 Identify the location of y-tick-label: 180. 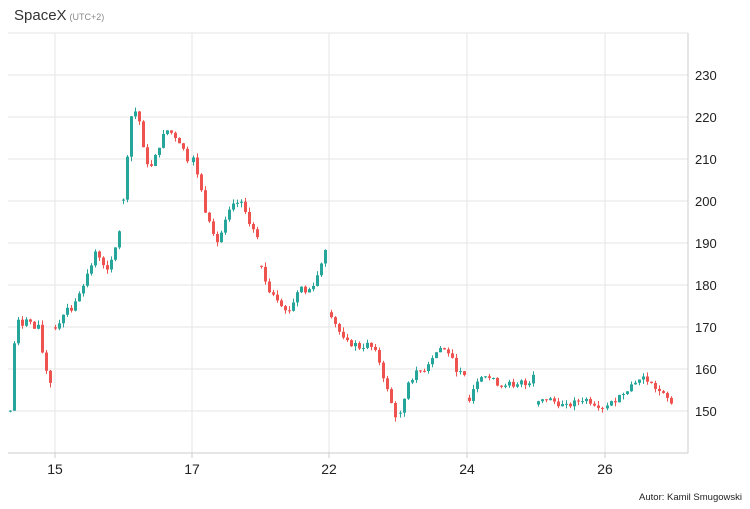
(706, 285).